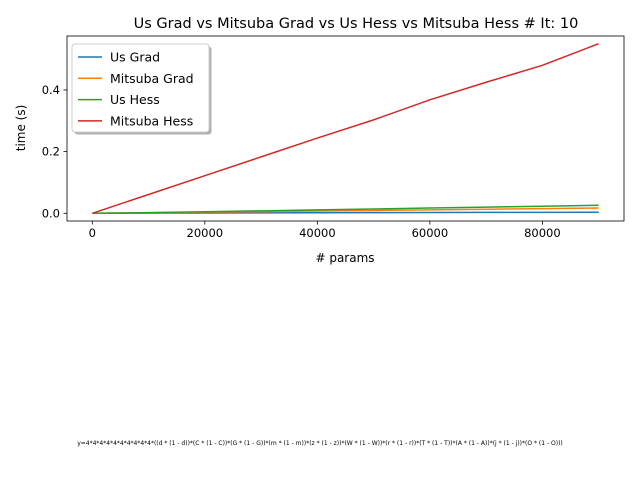 The image size is (640, 480). Describe the element at coordinates (152, 78) in the screenshot. I see `legend-label: Mitsuba Grad` at that location.